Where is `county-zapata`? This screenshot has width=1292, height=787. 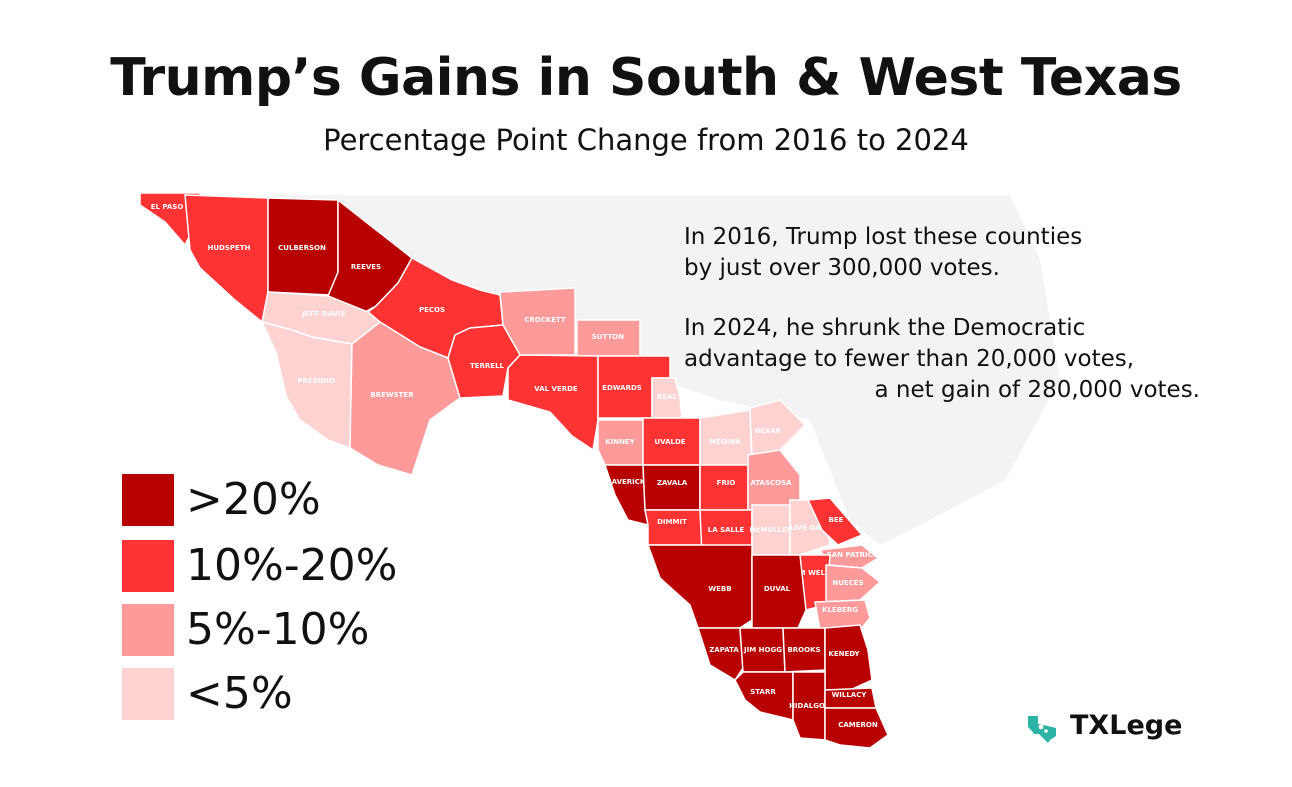
county-zapata is located at coordinates (720, 654).